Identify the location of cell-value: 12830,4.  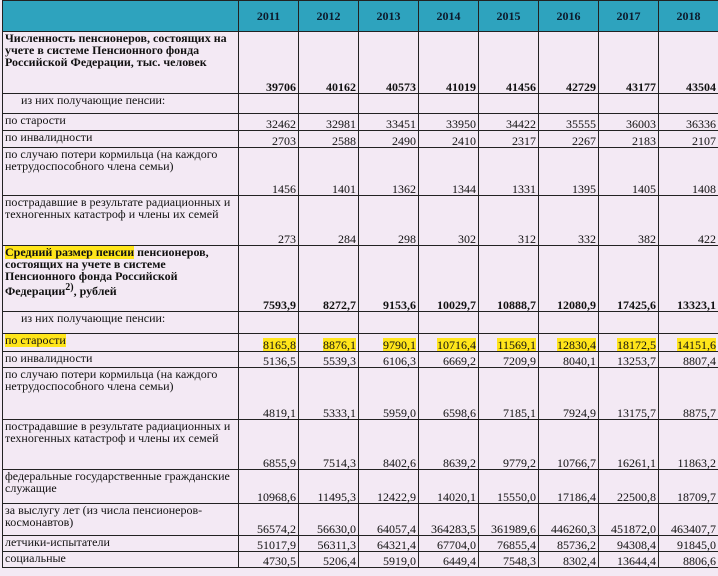
(568, 342).